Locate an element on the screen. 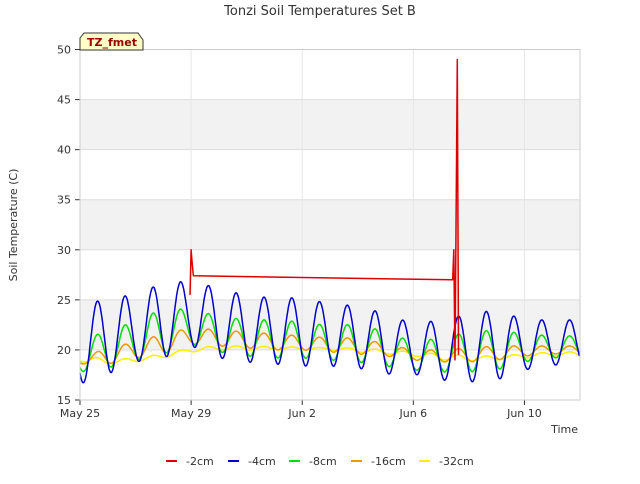 Image resolution: width=640 pixels, height=484 pixels. y-tick-label: 40 is located at coordinates (64, 150).